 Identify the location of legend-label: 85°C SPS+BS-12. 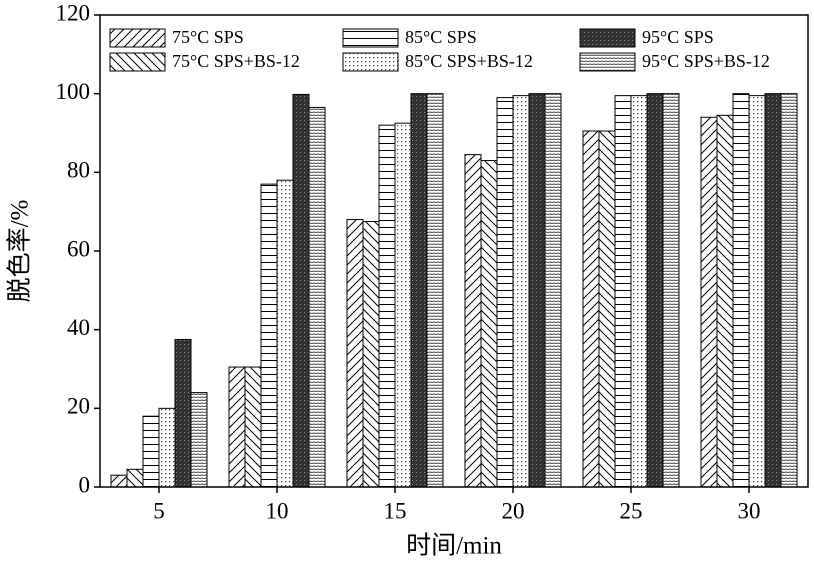
(469, 61).